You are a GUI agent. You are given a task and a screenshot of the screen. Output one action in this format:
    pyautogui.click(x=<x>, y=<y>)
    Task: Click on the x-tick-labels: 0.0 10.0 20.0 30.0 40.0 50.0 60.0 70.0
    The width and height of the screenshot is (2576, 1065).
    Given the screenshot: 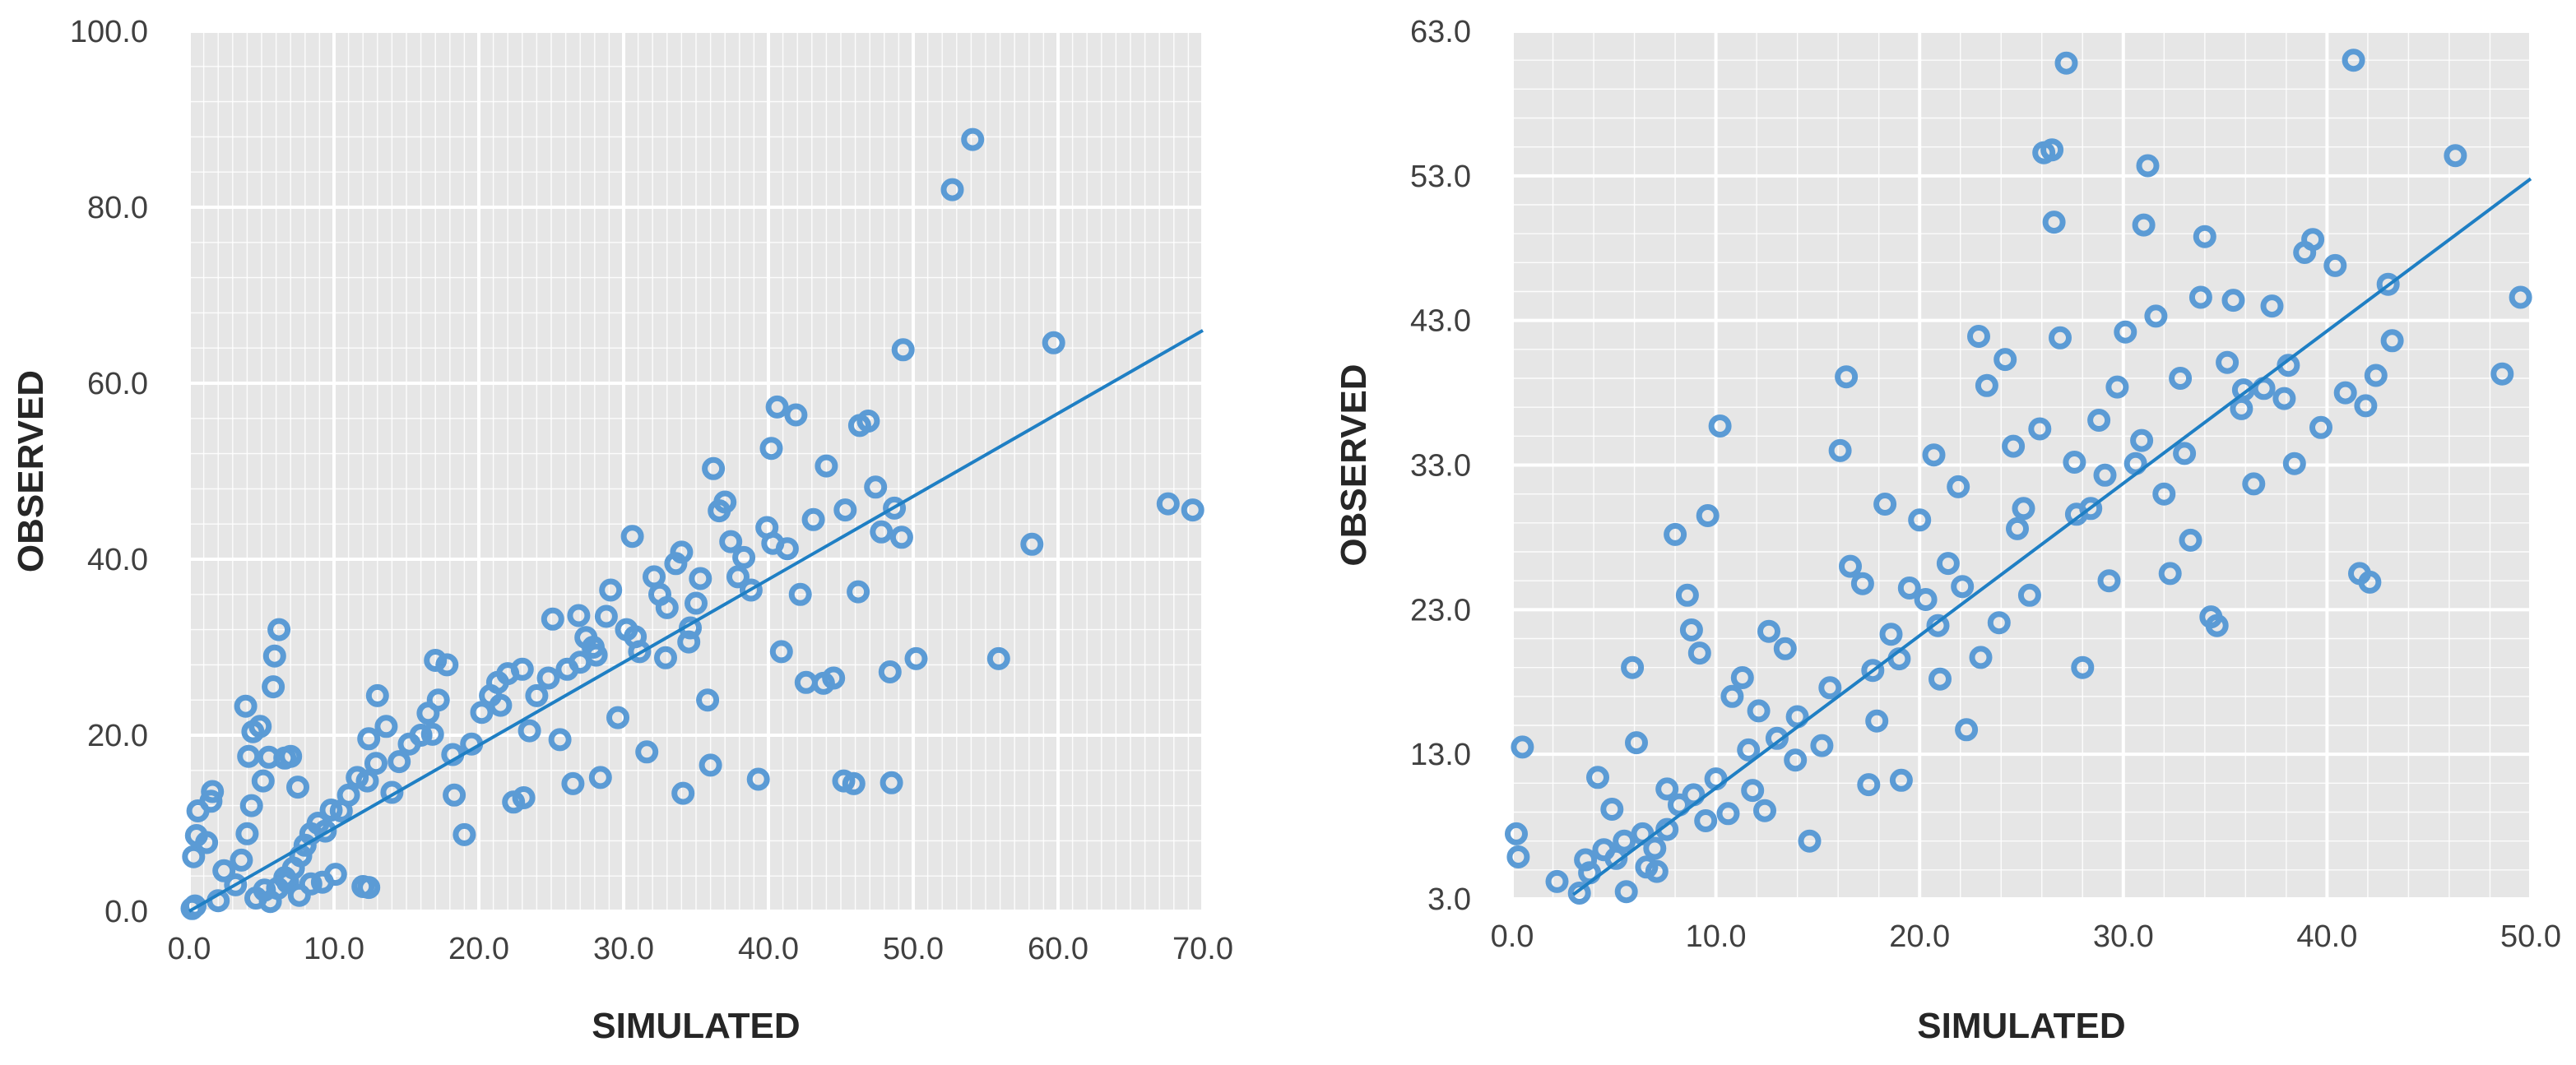 What is the action you would take?
    pyautogui.click(x=700, y=949)
    